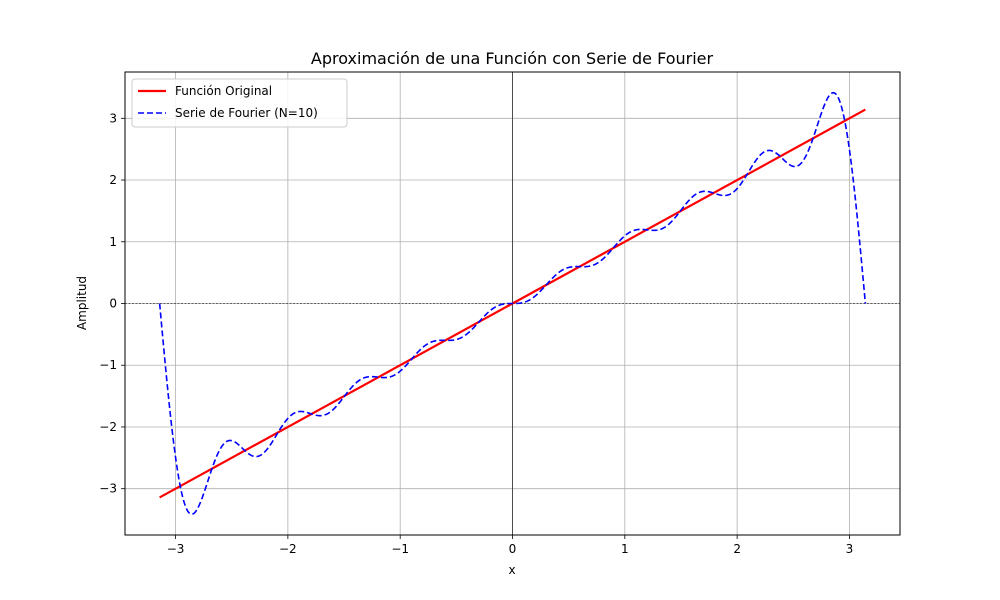  Describe the element at coordinates (737, 549) in the screenshot. I see `x-tick-label: 2` at that location.